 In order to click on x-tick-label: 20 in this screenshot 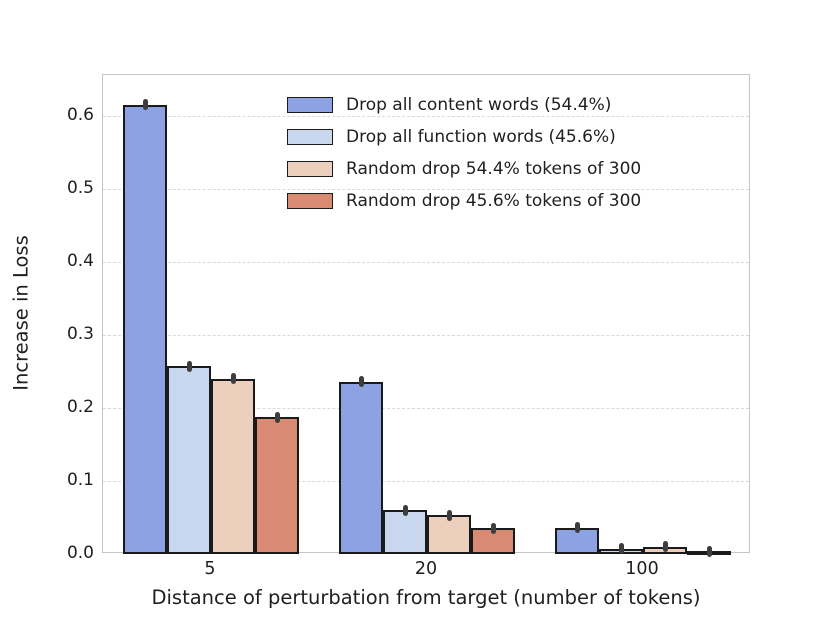, I will do `click(426, 569)`.